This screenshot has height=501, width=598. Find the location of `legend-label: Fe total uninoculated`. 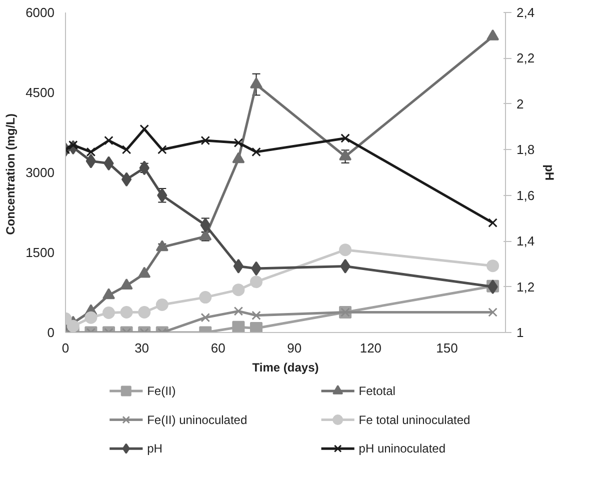

legend-label: Fe total uninoculated is located at coordinates (414, 419).